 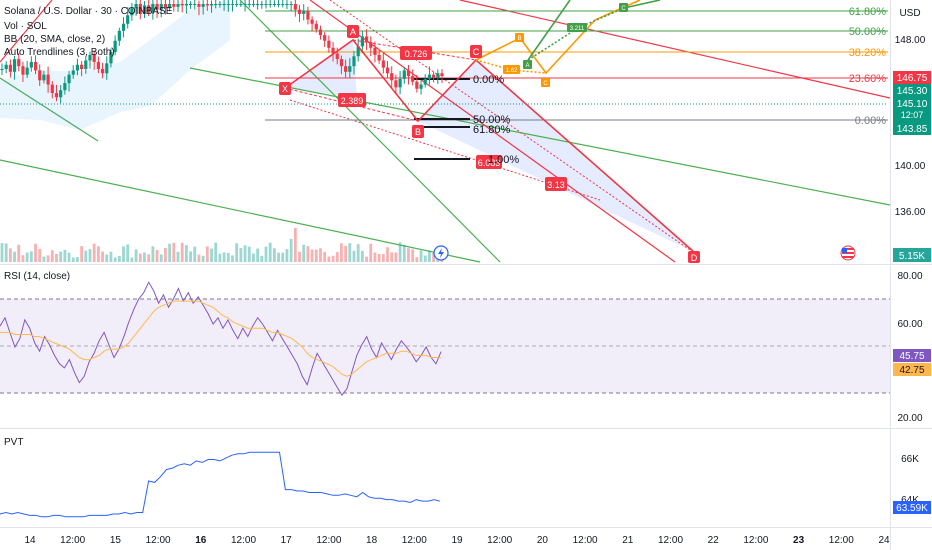 What do you see at coordinates (912, 508) in the screenshot?
I see `pvt-value-text: 63.59K` at bounding box center [912, 508].